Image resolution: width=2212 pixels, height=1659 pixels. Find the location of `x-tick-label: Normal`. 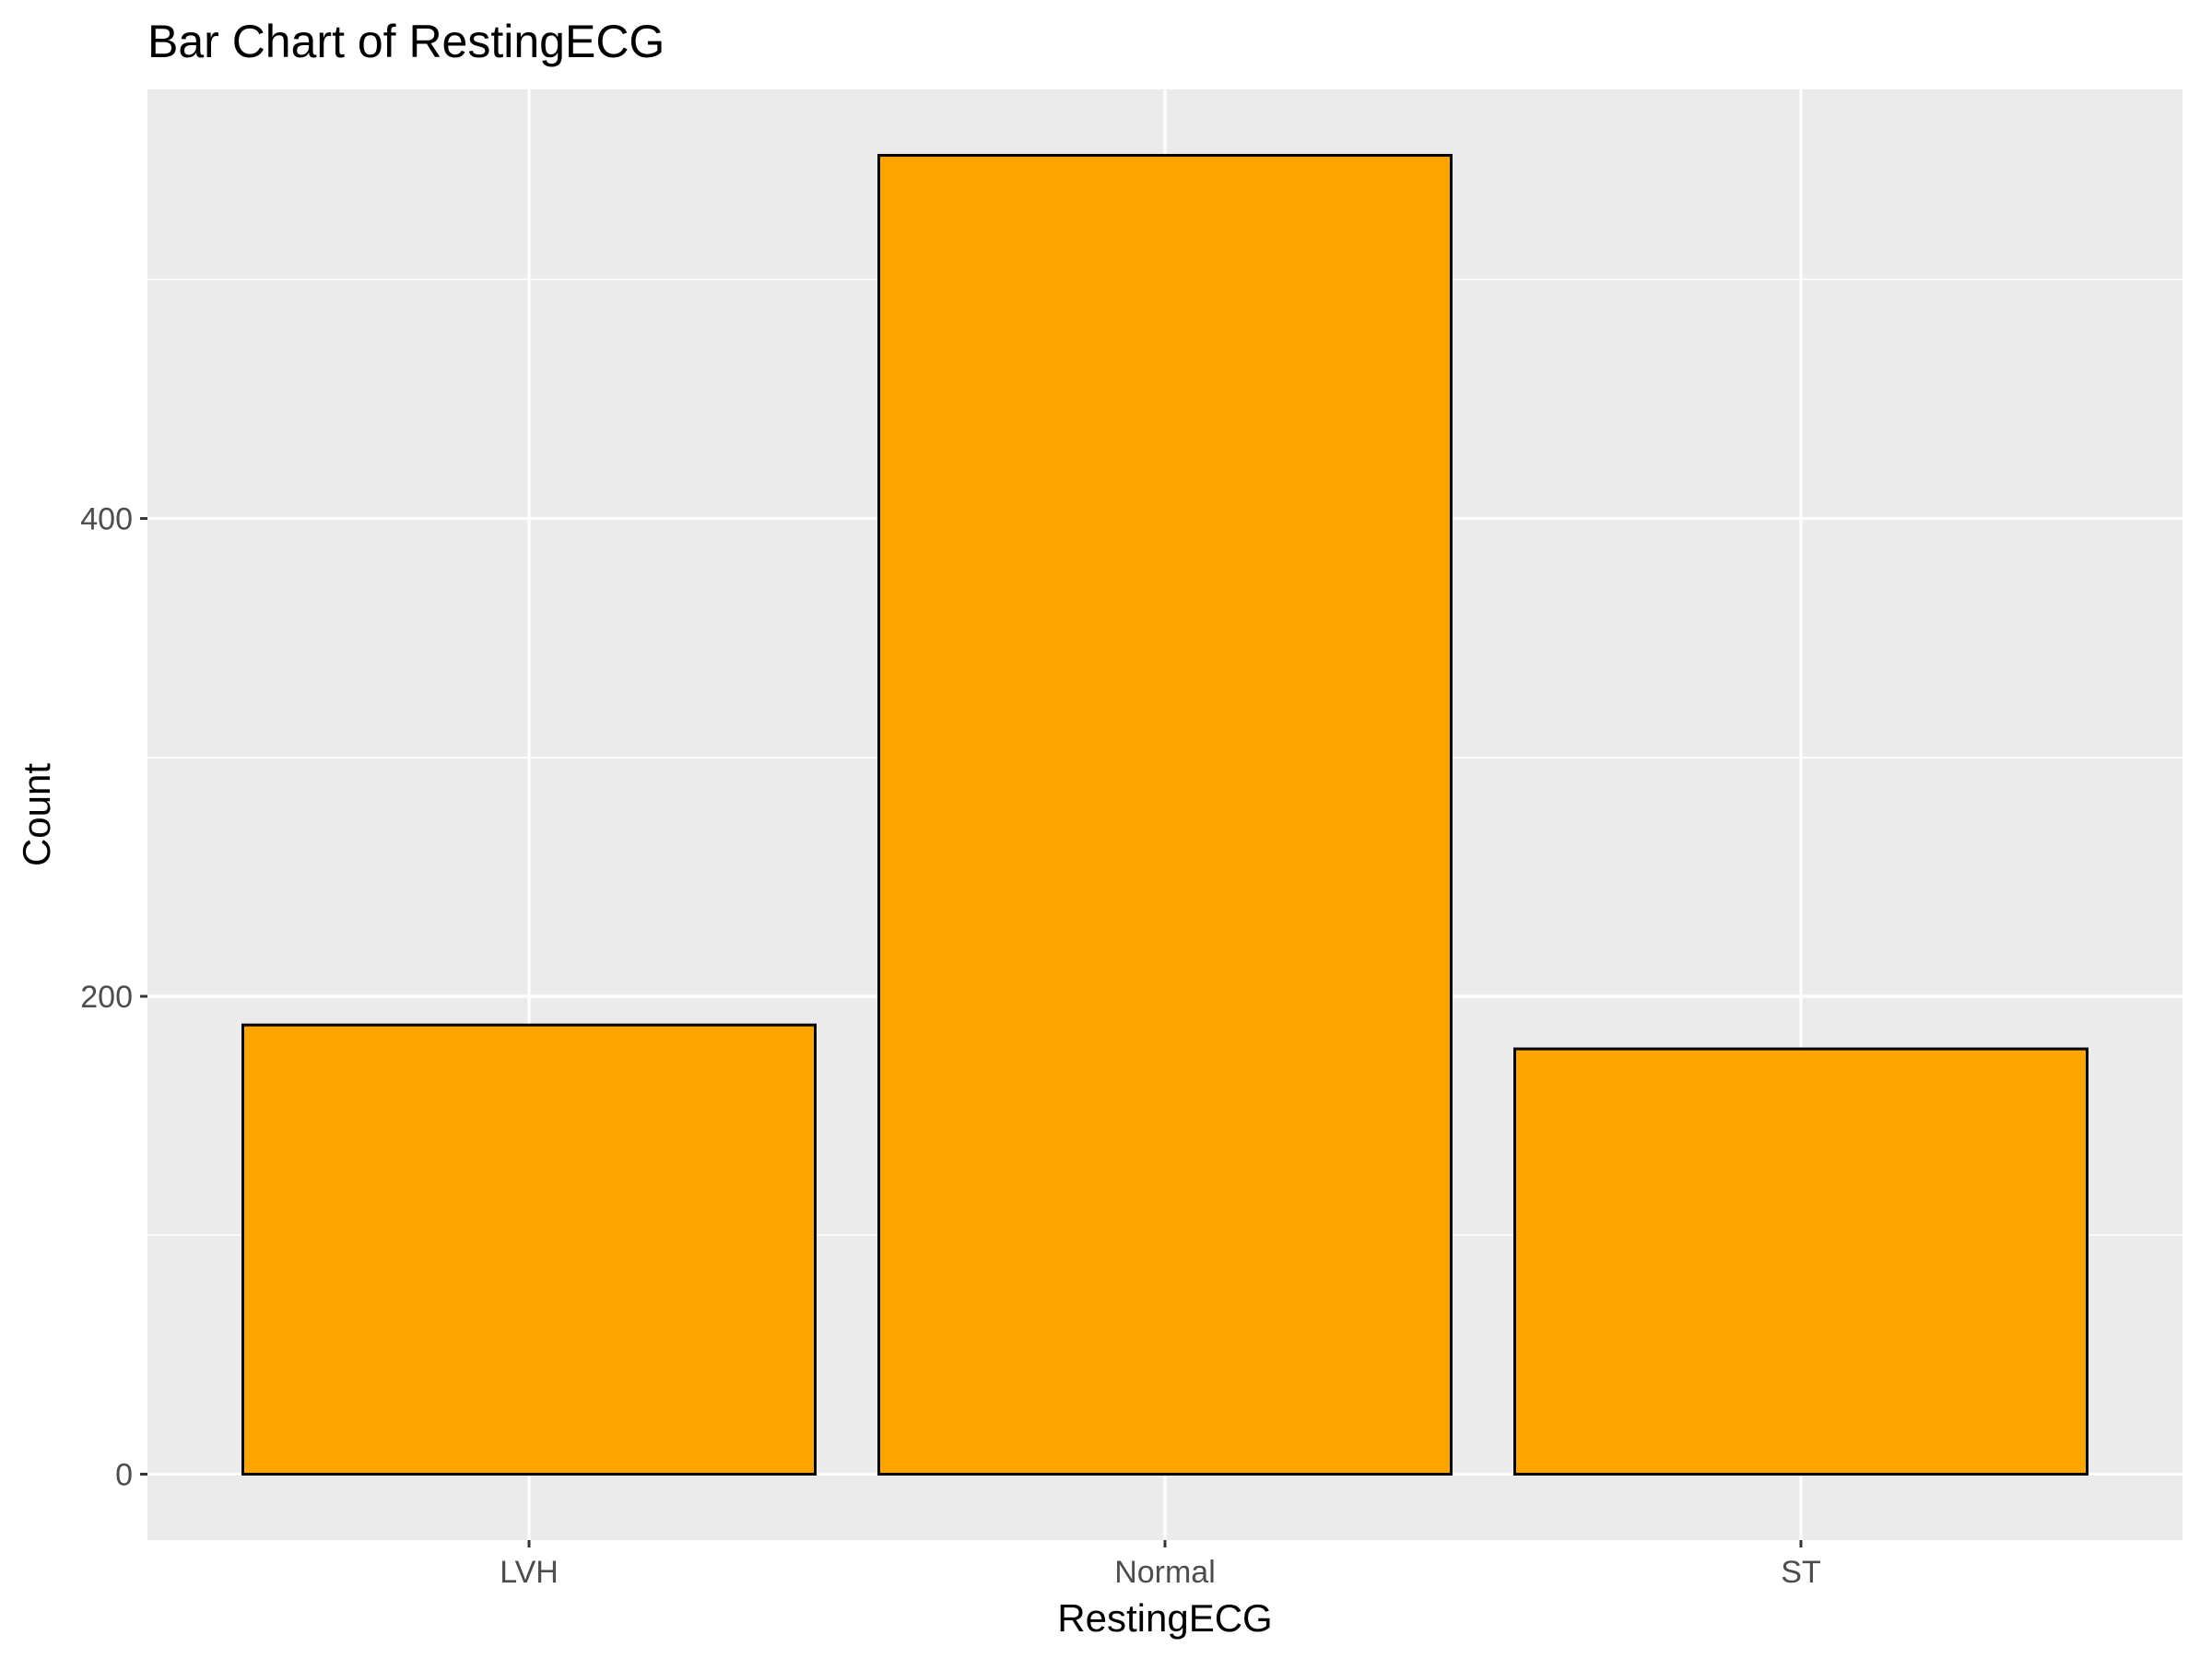

x-tick-label: Normal is located at coordinates (1165, 1572).